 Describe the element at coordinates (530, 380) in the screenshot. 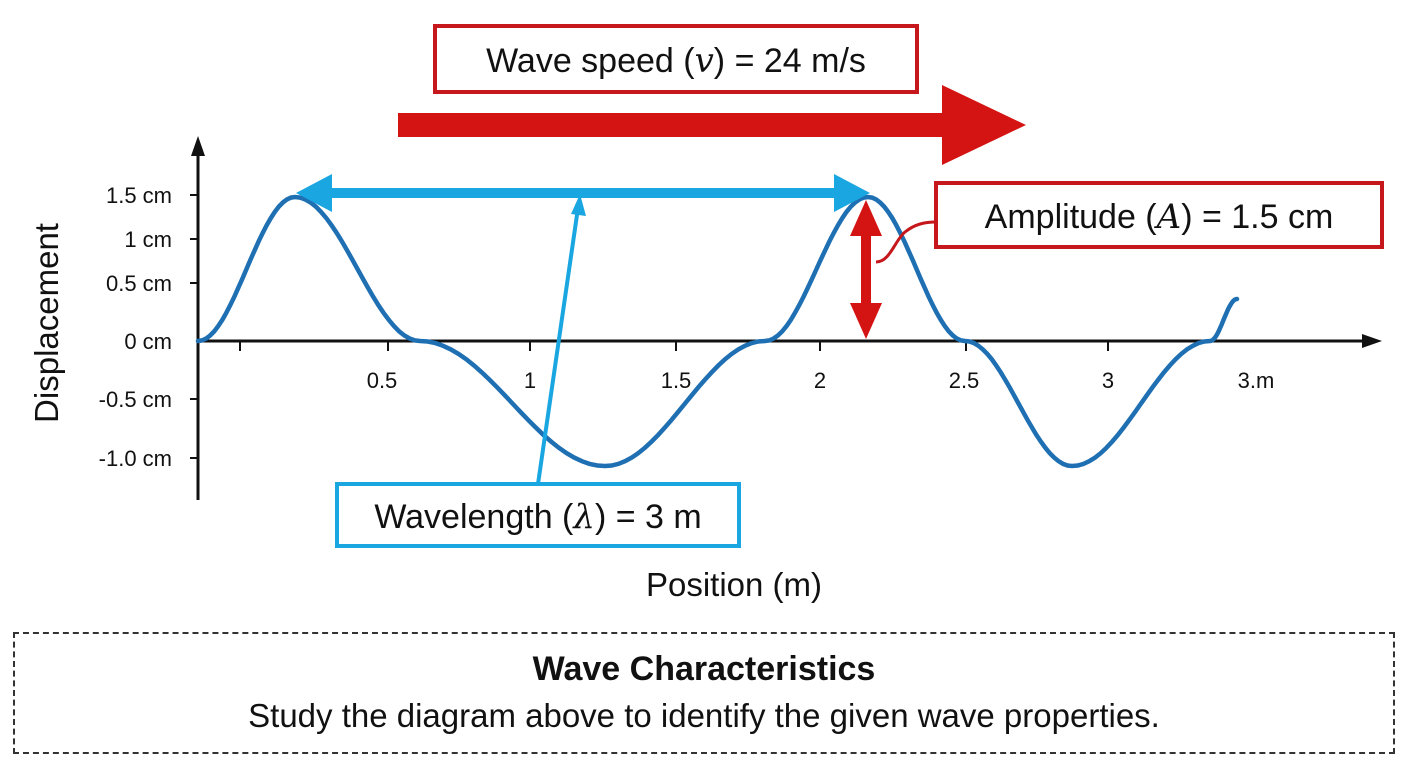

I see `x-tick-label: 1` at that location.